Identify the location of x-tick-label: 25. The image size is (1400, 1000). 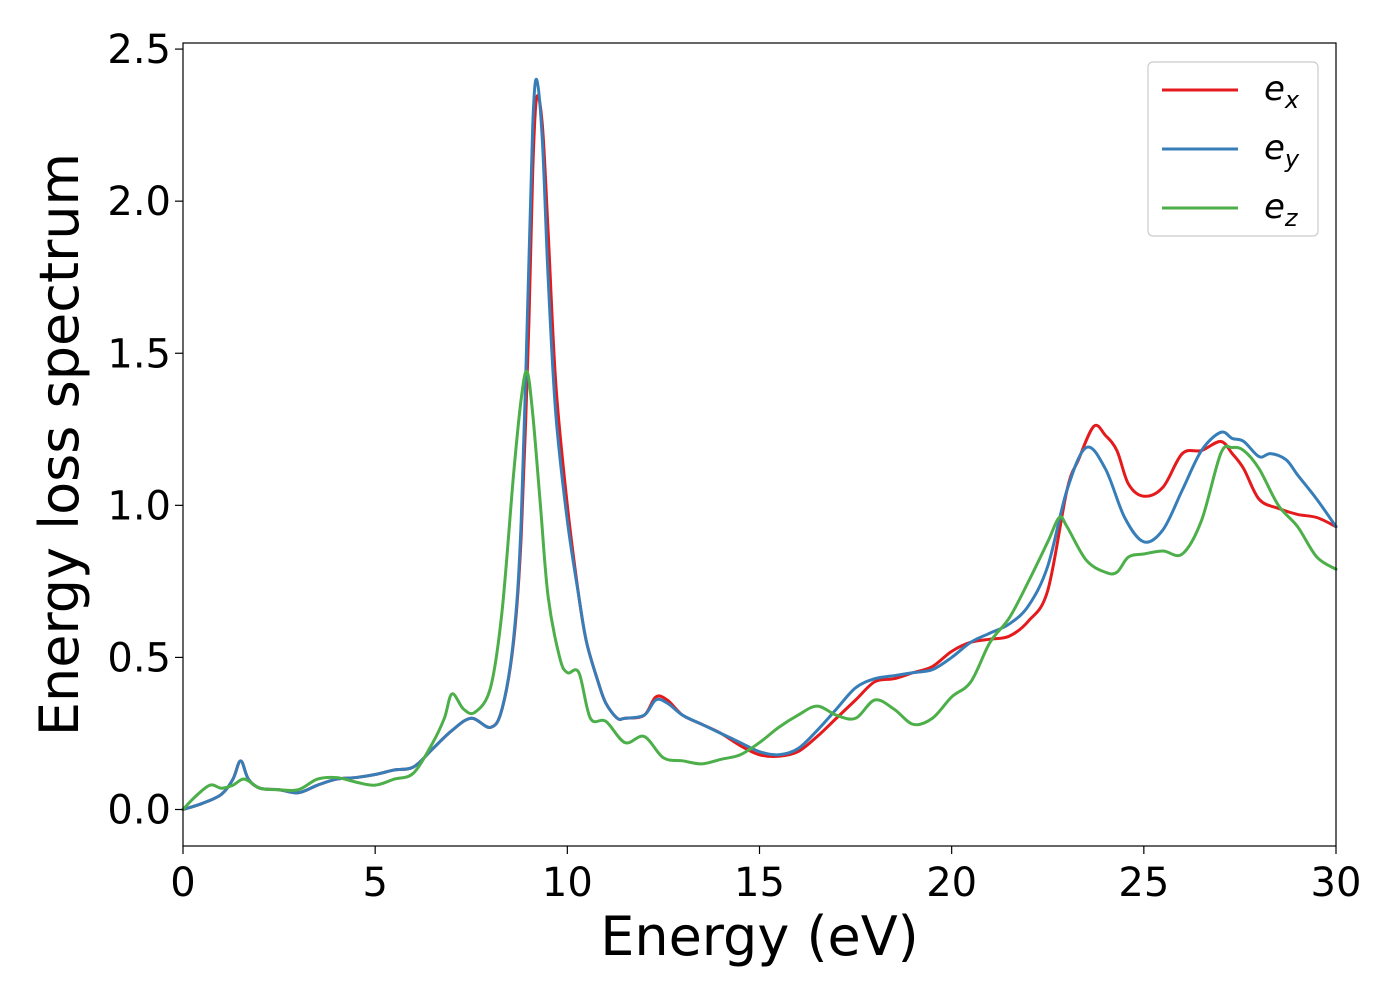
(1143, 883).